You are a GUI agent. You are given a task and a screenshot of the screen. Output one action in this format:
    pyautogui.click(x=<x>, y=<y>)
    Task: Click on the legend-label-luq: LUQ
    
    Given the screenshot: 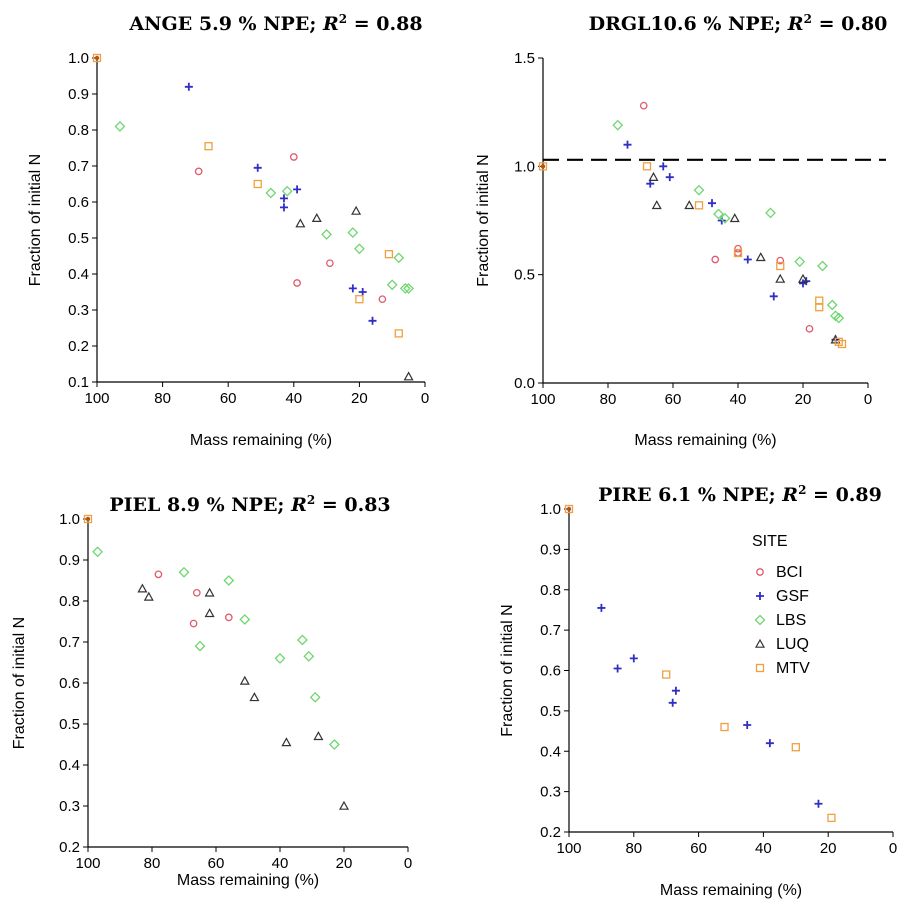 What is the action you would take?
    pyautogui.click(x=792, y=644)
    